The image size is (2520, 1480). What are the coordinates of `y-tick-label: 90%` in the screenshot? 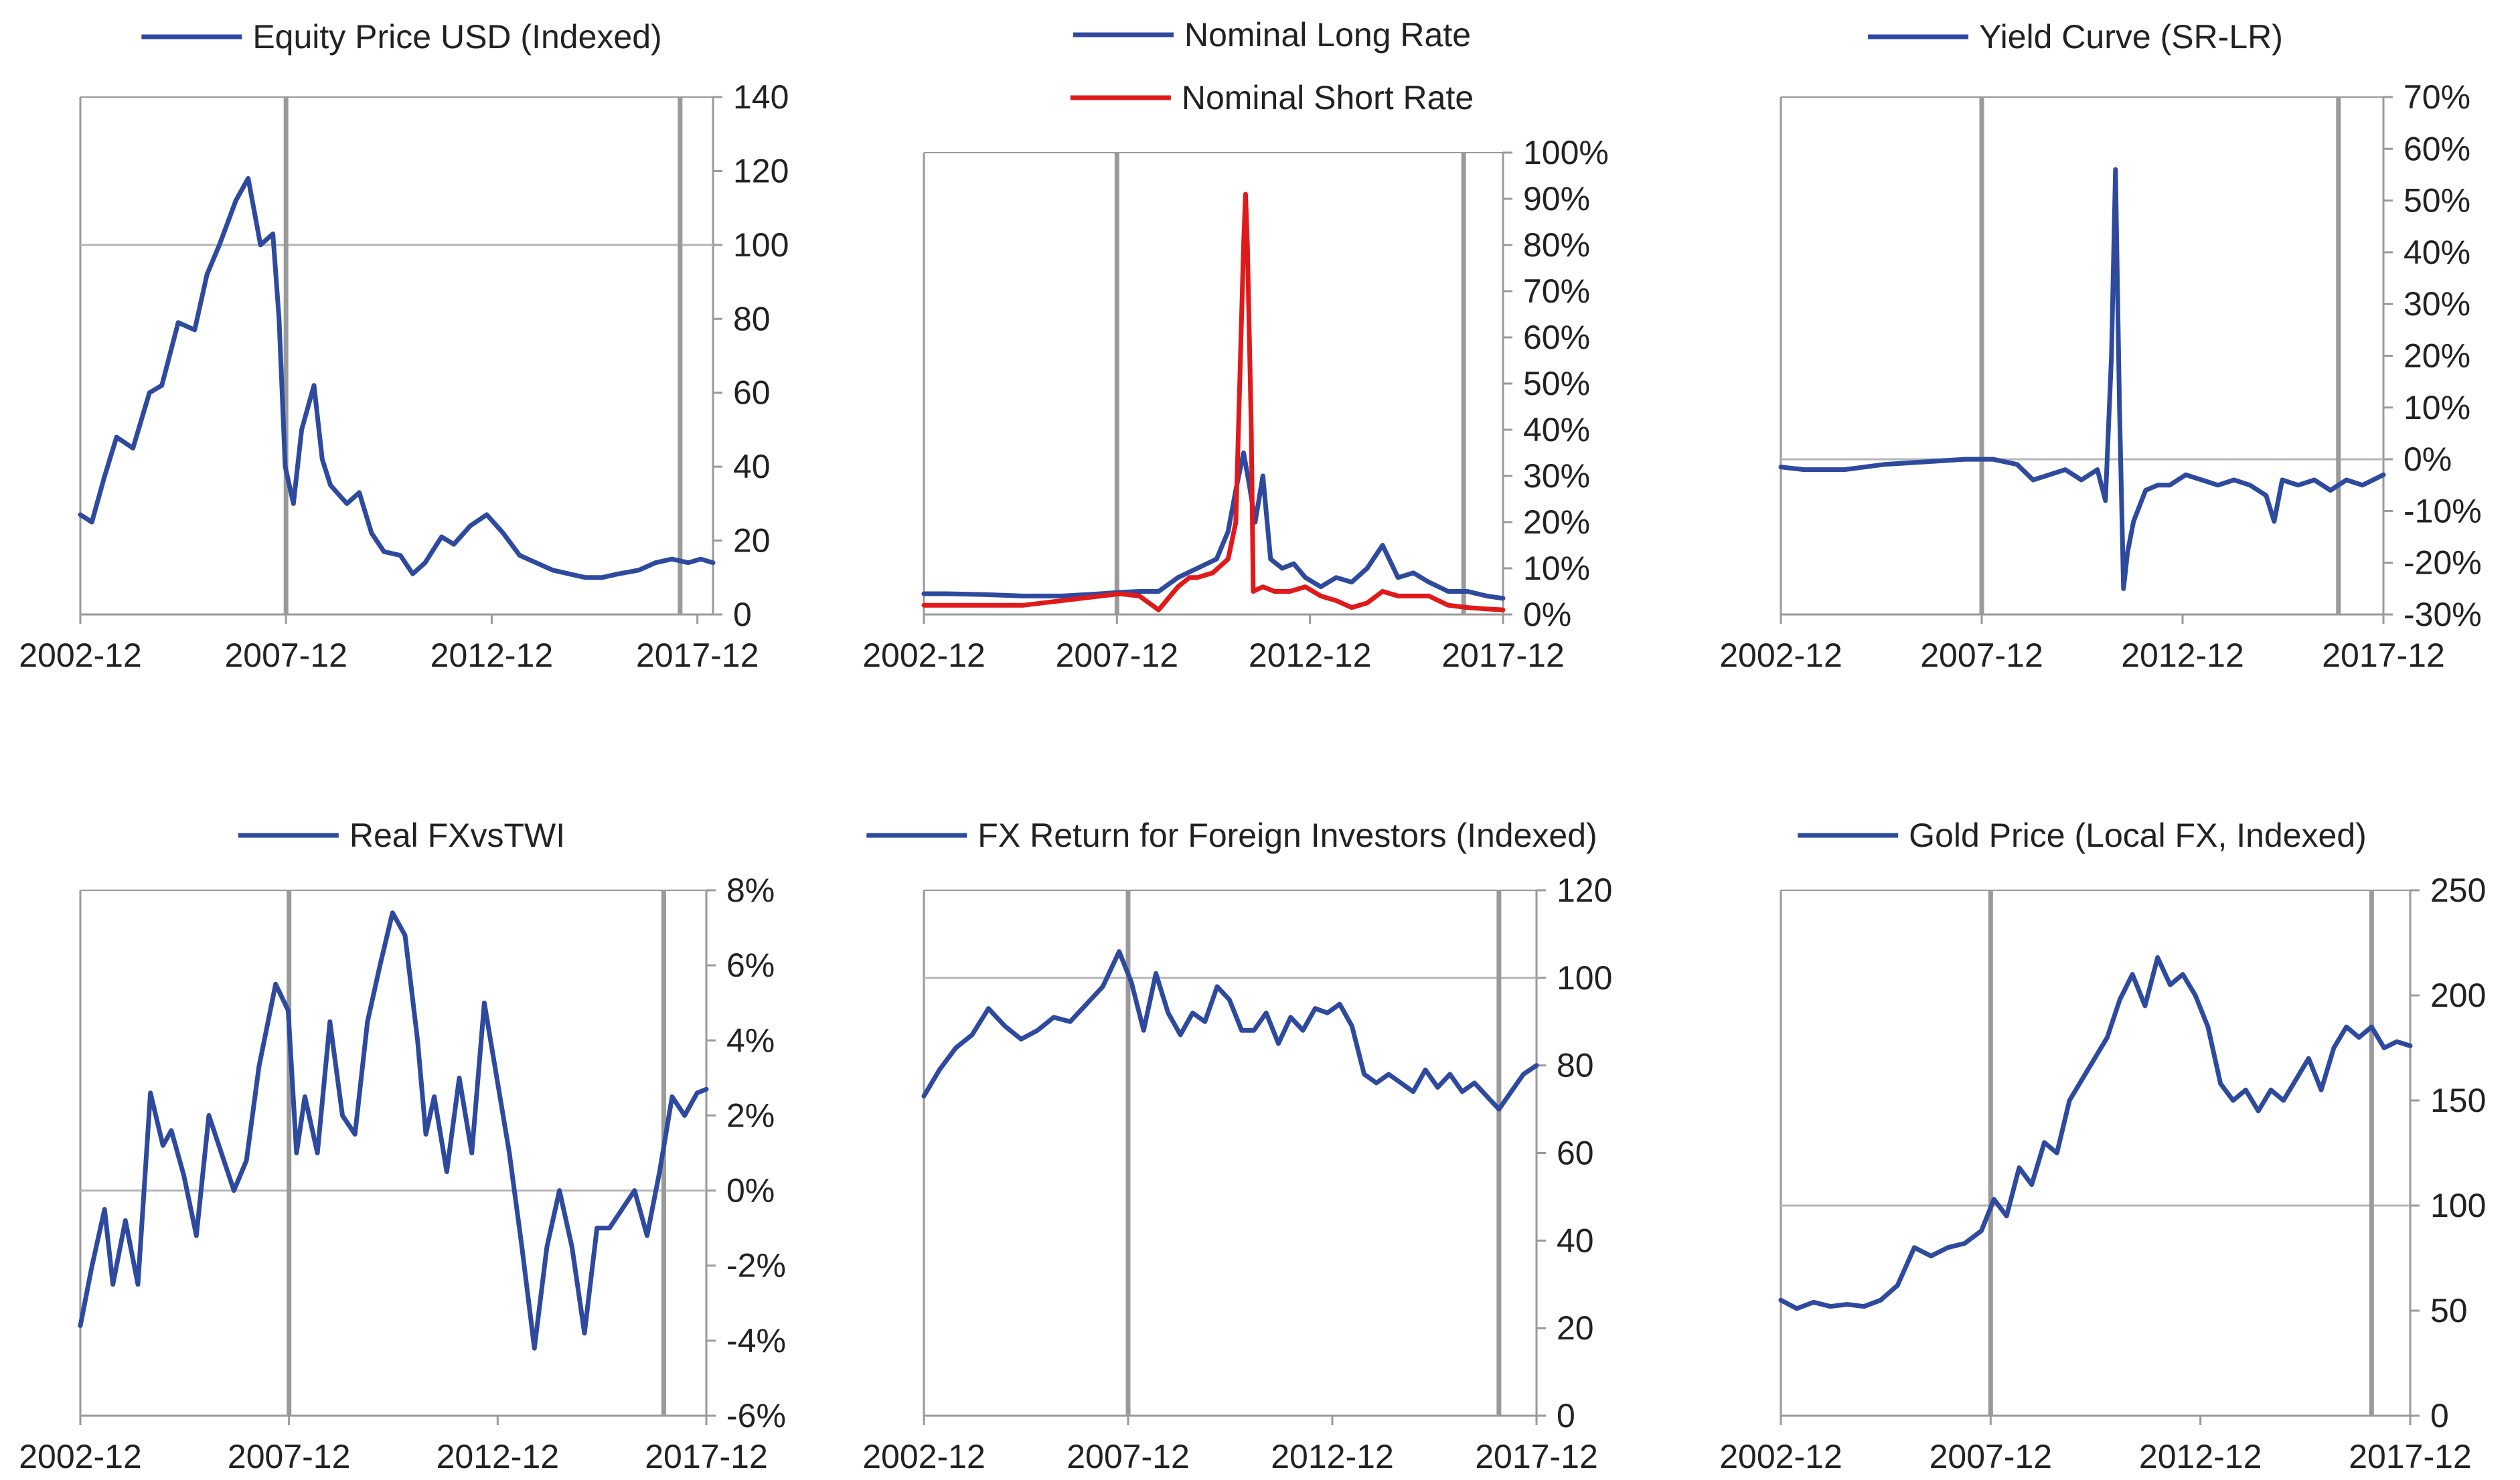 It's located at (1556, 199).